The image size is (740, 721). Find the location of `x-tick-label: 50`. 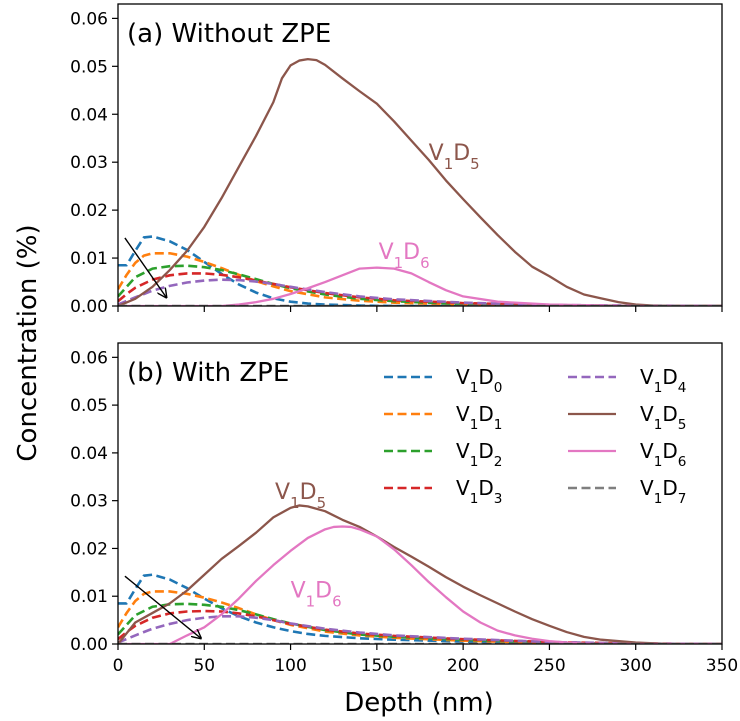

x-tick-label: 50 is located at coordinates (204, 666).